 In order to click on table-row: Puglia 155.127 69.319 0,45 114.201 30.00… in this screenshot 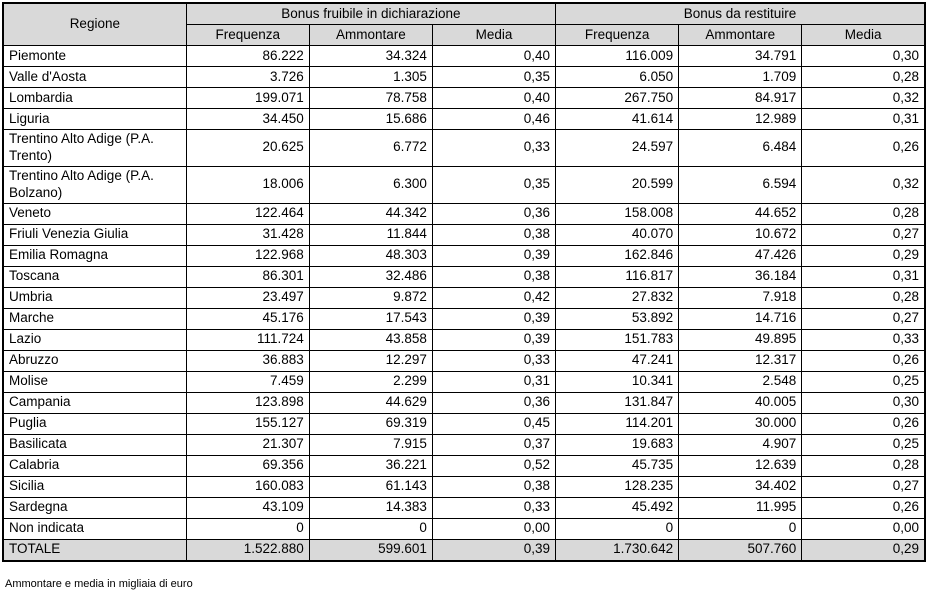, I will do `click(464, 423)`.